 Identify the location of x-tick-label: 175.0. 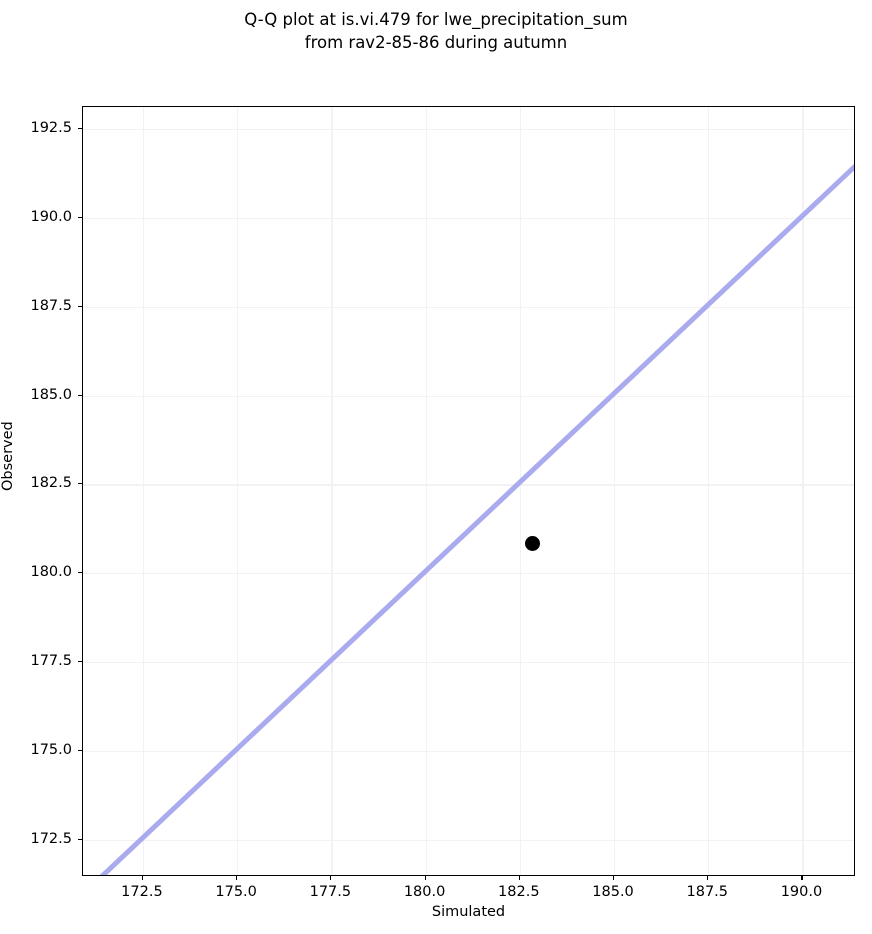
(236, 892).